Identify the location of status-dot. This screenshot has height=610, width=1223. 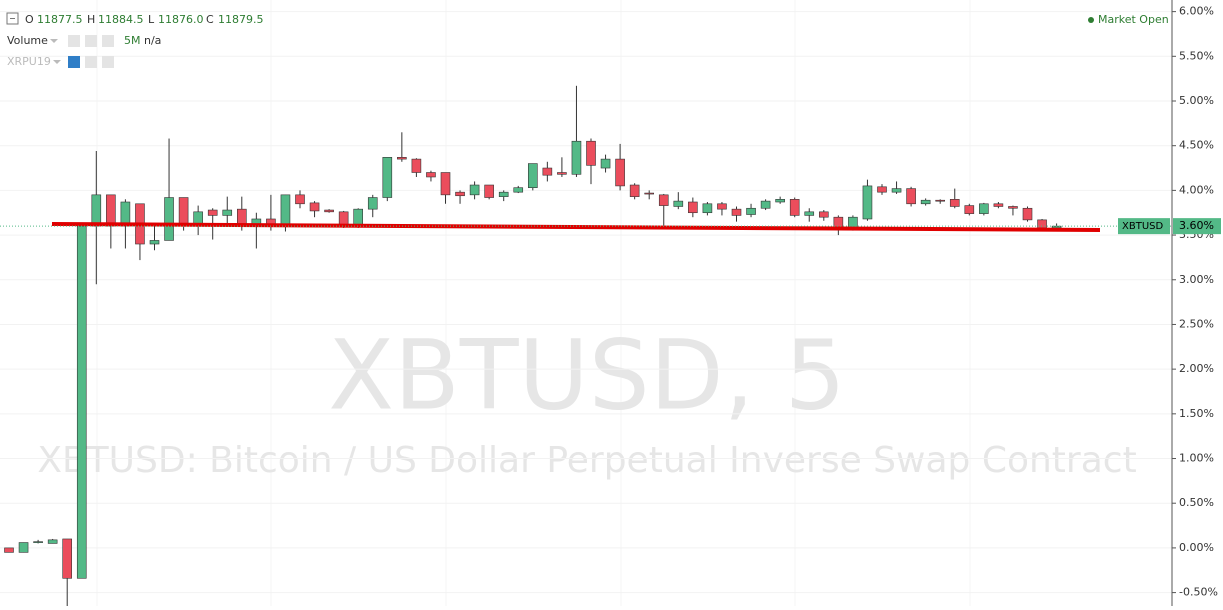
(1091, 20).